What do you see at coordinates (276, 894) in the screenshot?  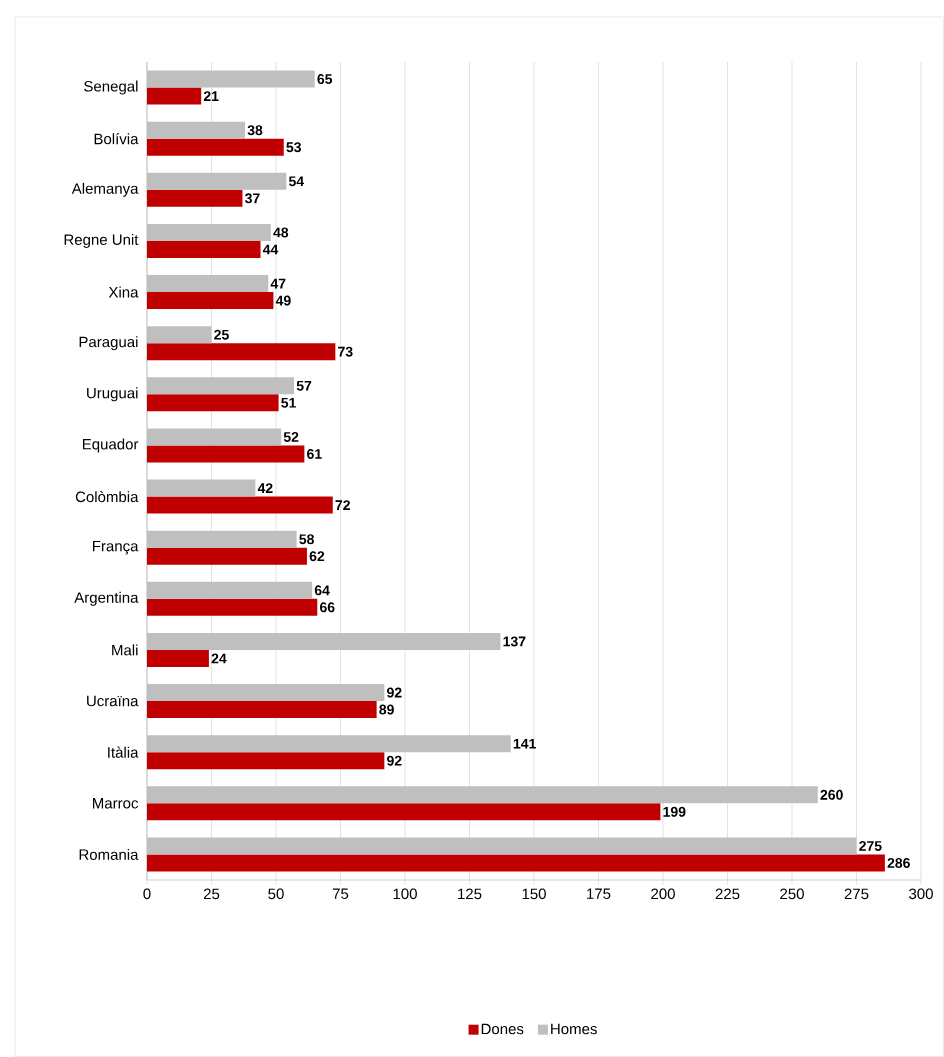 I see `x-tick-label: 50` at bounding box center [276, 894].